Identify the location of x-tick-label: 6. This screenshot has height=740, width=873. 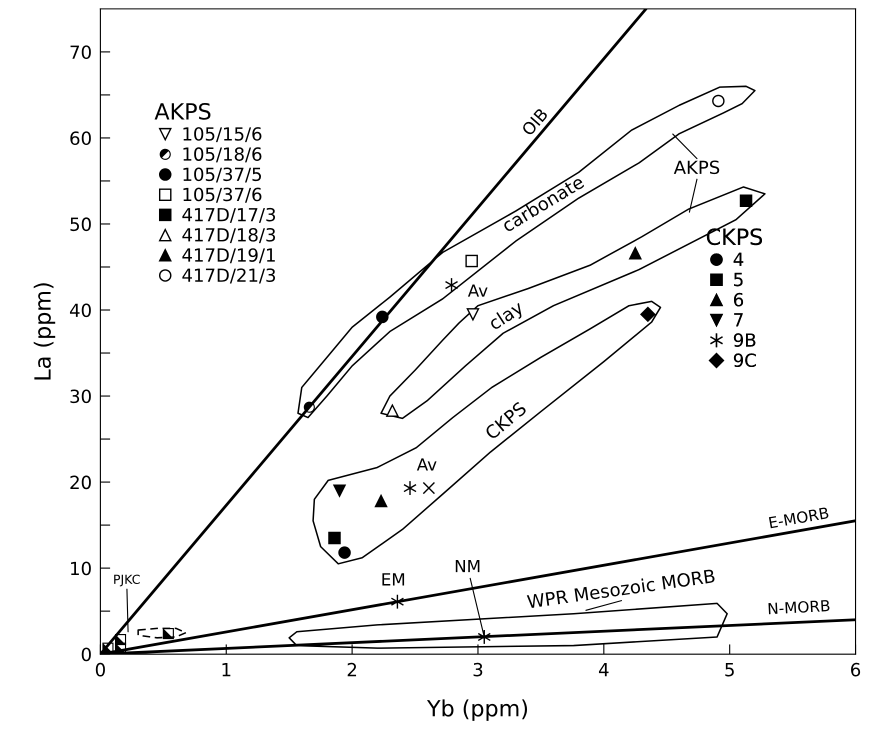
(855, 669).